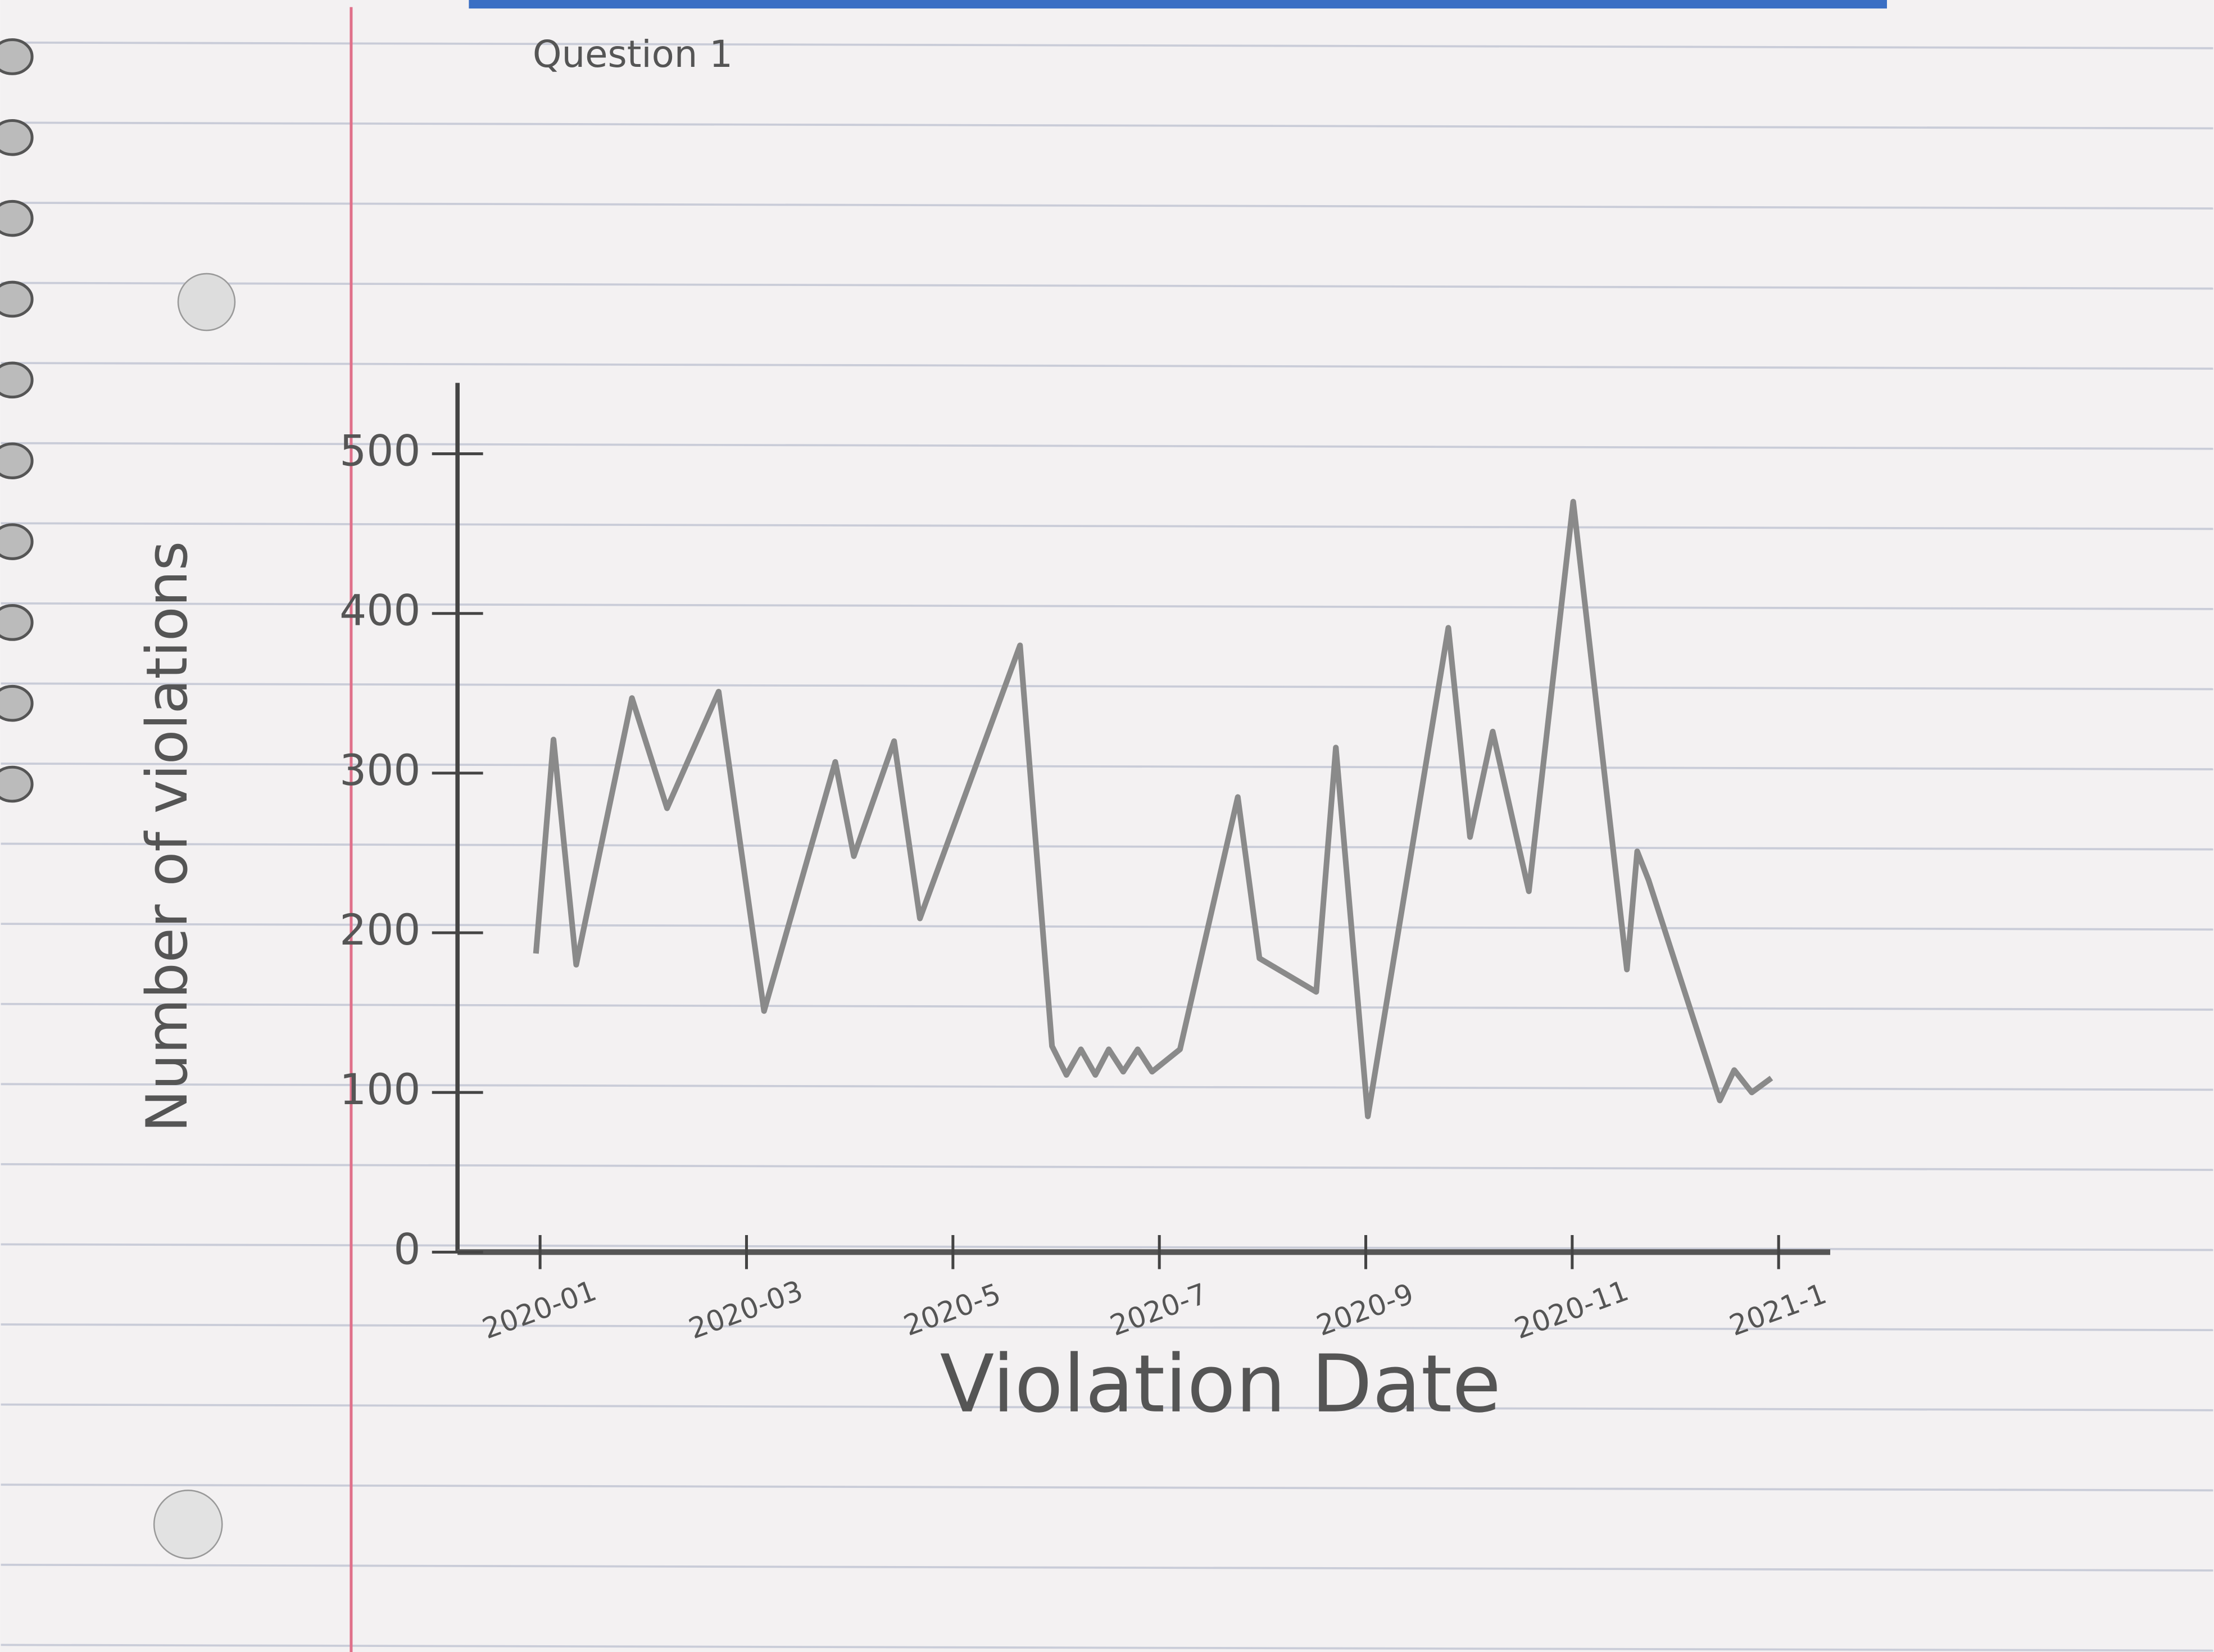 This screenshot has height=1652, width=2214. What do you see at coordinates (379, 451) in the screenshot?
I see `y-tick-label: 500` at bounding box center [379, 451].